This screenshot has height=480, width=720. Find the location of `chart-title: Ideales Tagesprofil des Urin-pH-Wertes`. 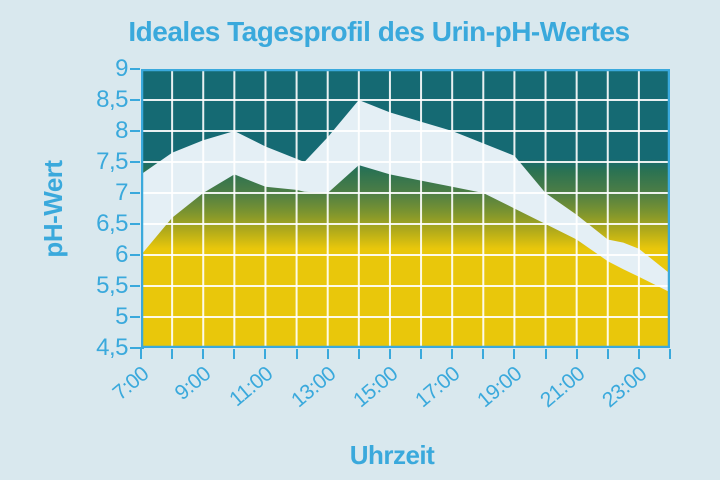

chart-title: Ideales Tagesprofil des Urin-pH-Wertes is located at coordinates (379, 31).